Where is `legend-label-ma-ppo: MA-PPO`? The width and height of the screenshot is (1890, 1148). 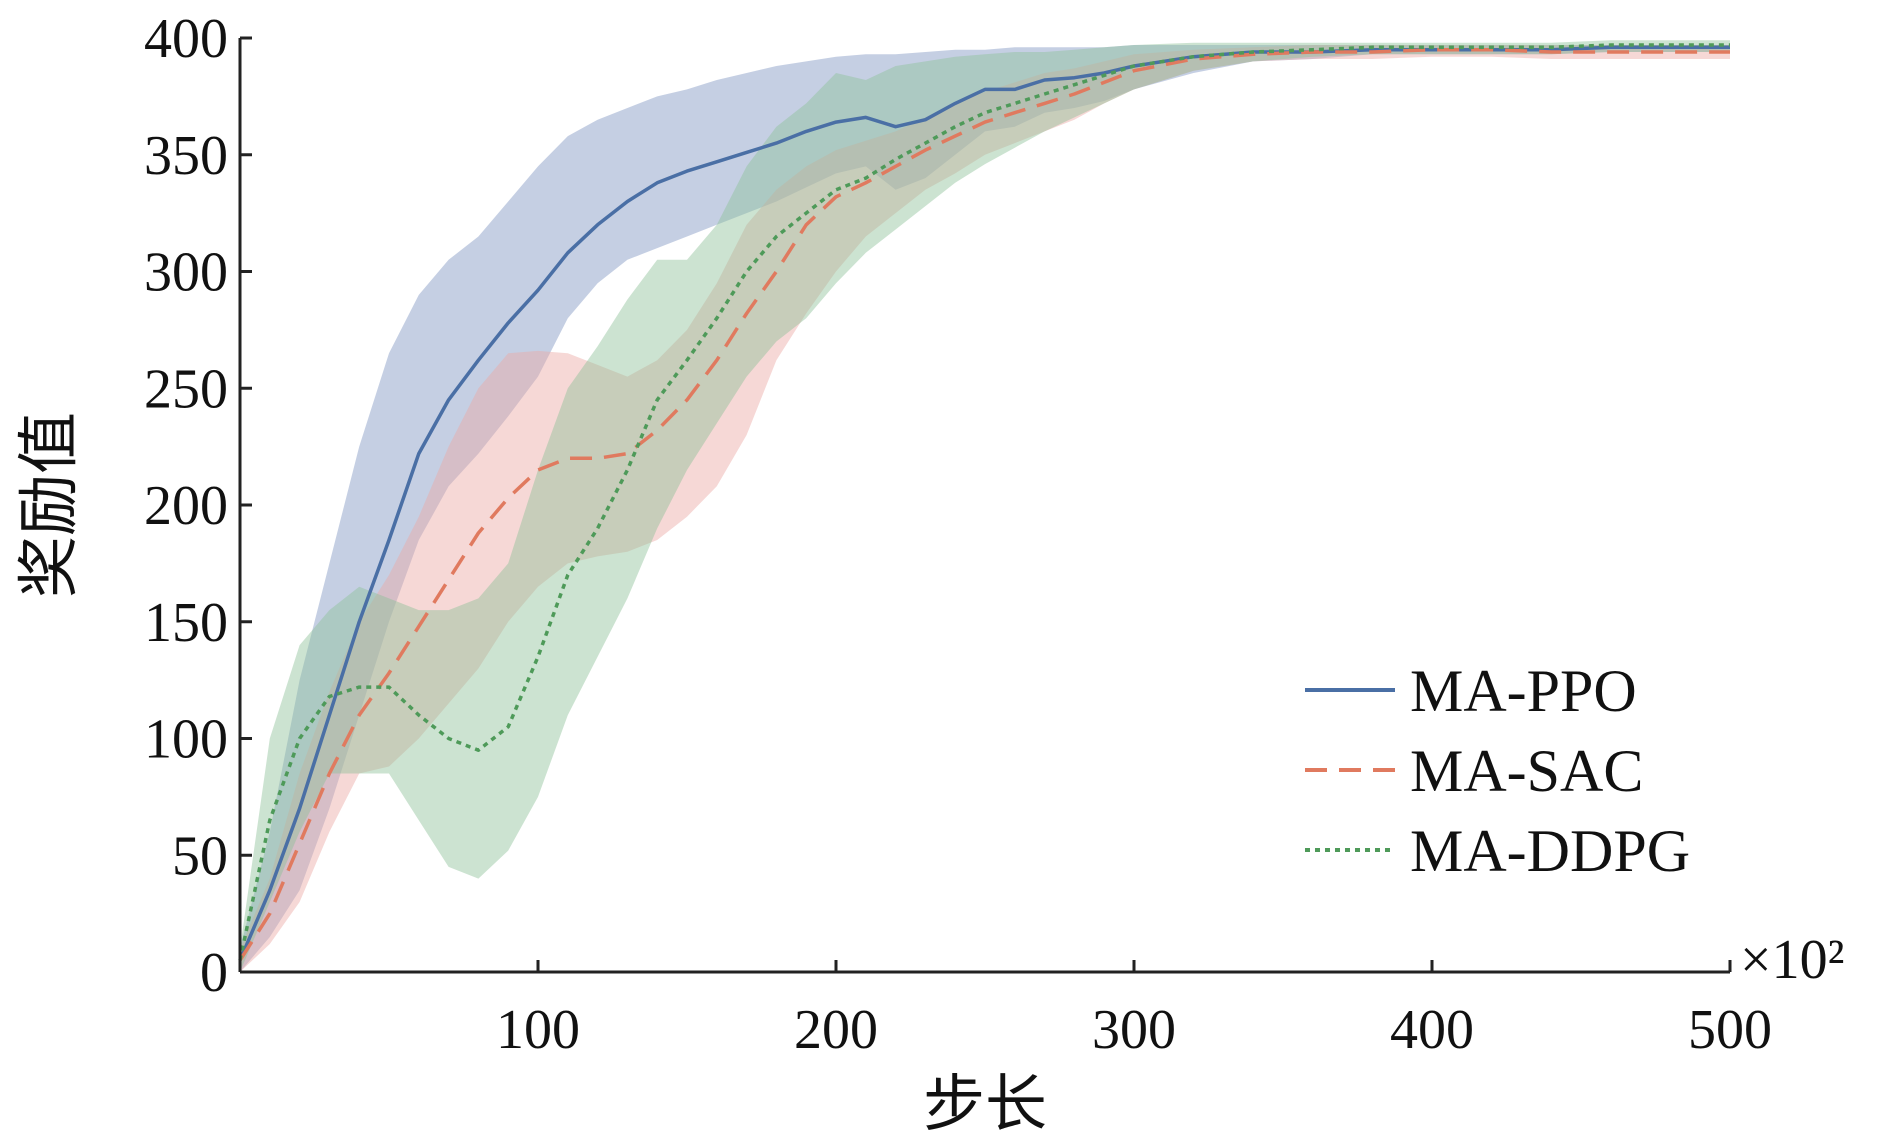
legend-label-ma-ppo: MA-PPO is located at coordinates (1523, 691).